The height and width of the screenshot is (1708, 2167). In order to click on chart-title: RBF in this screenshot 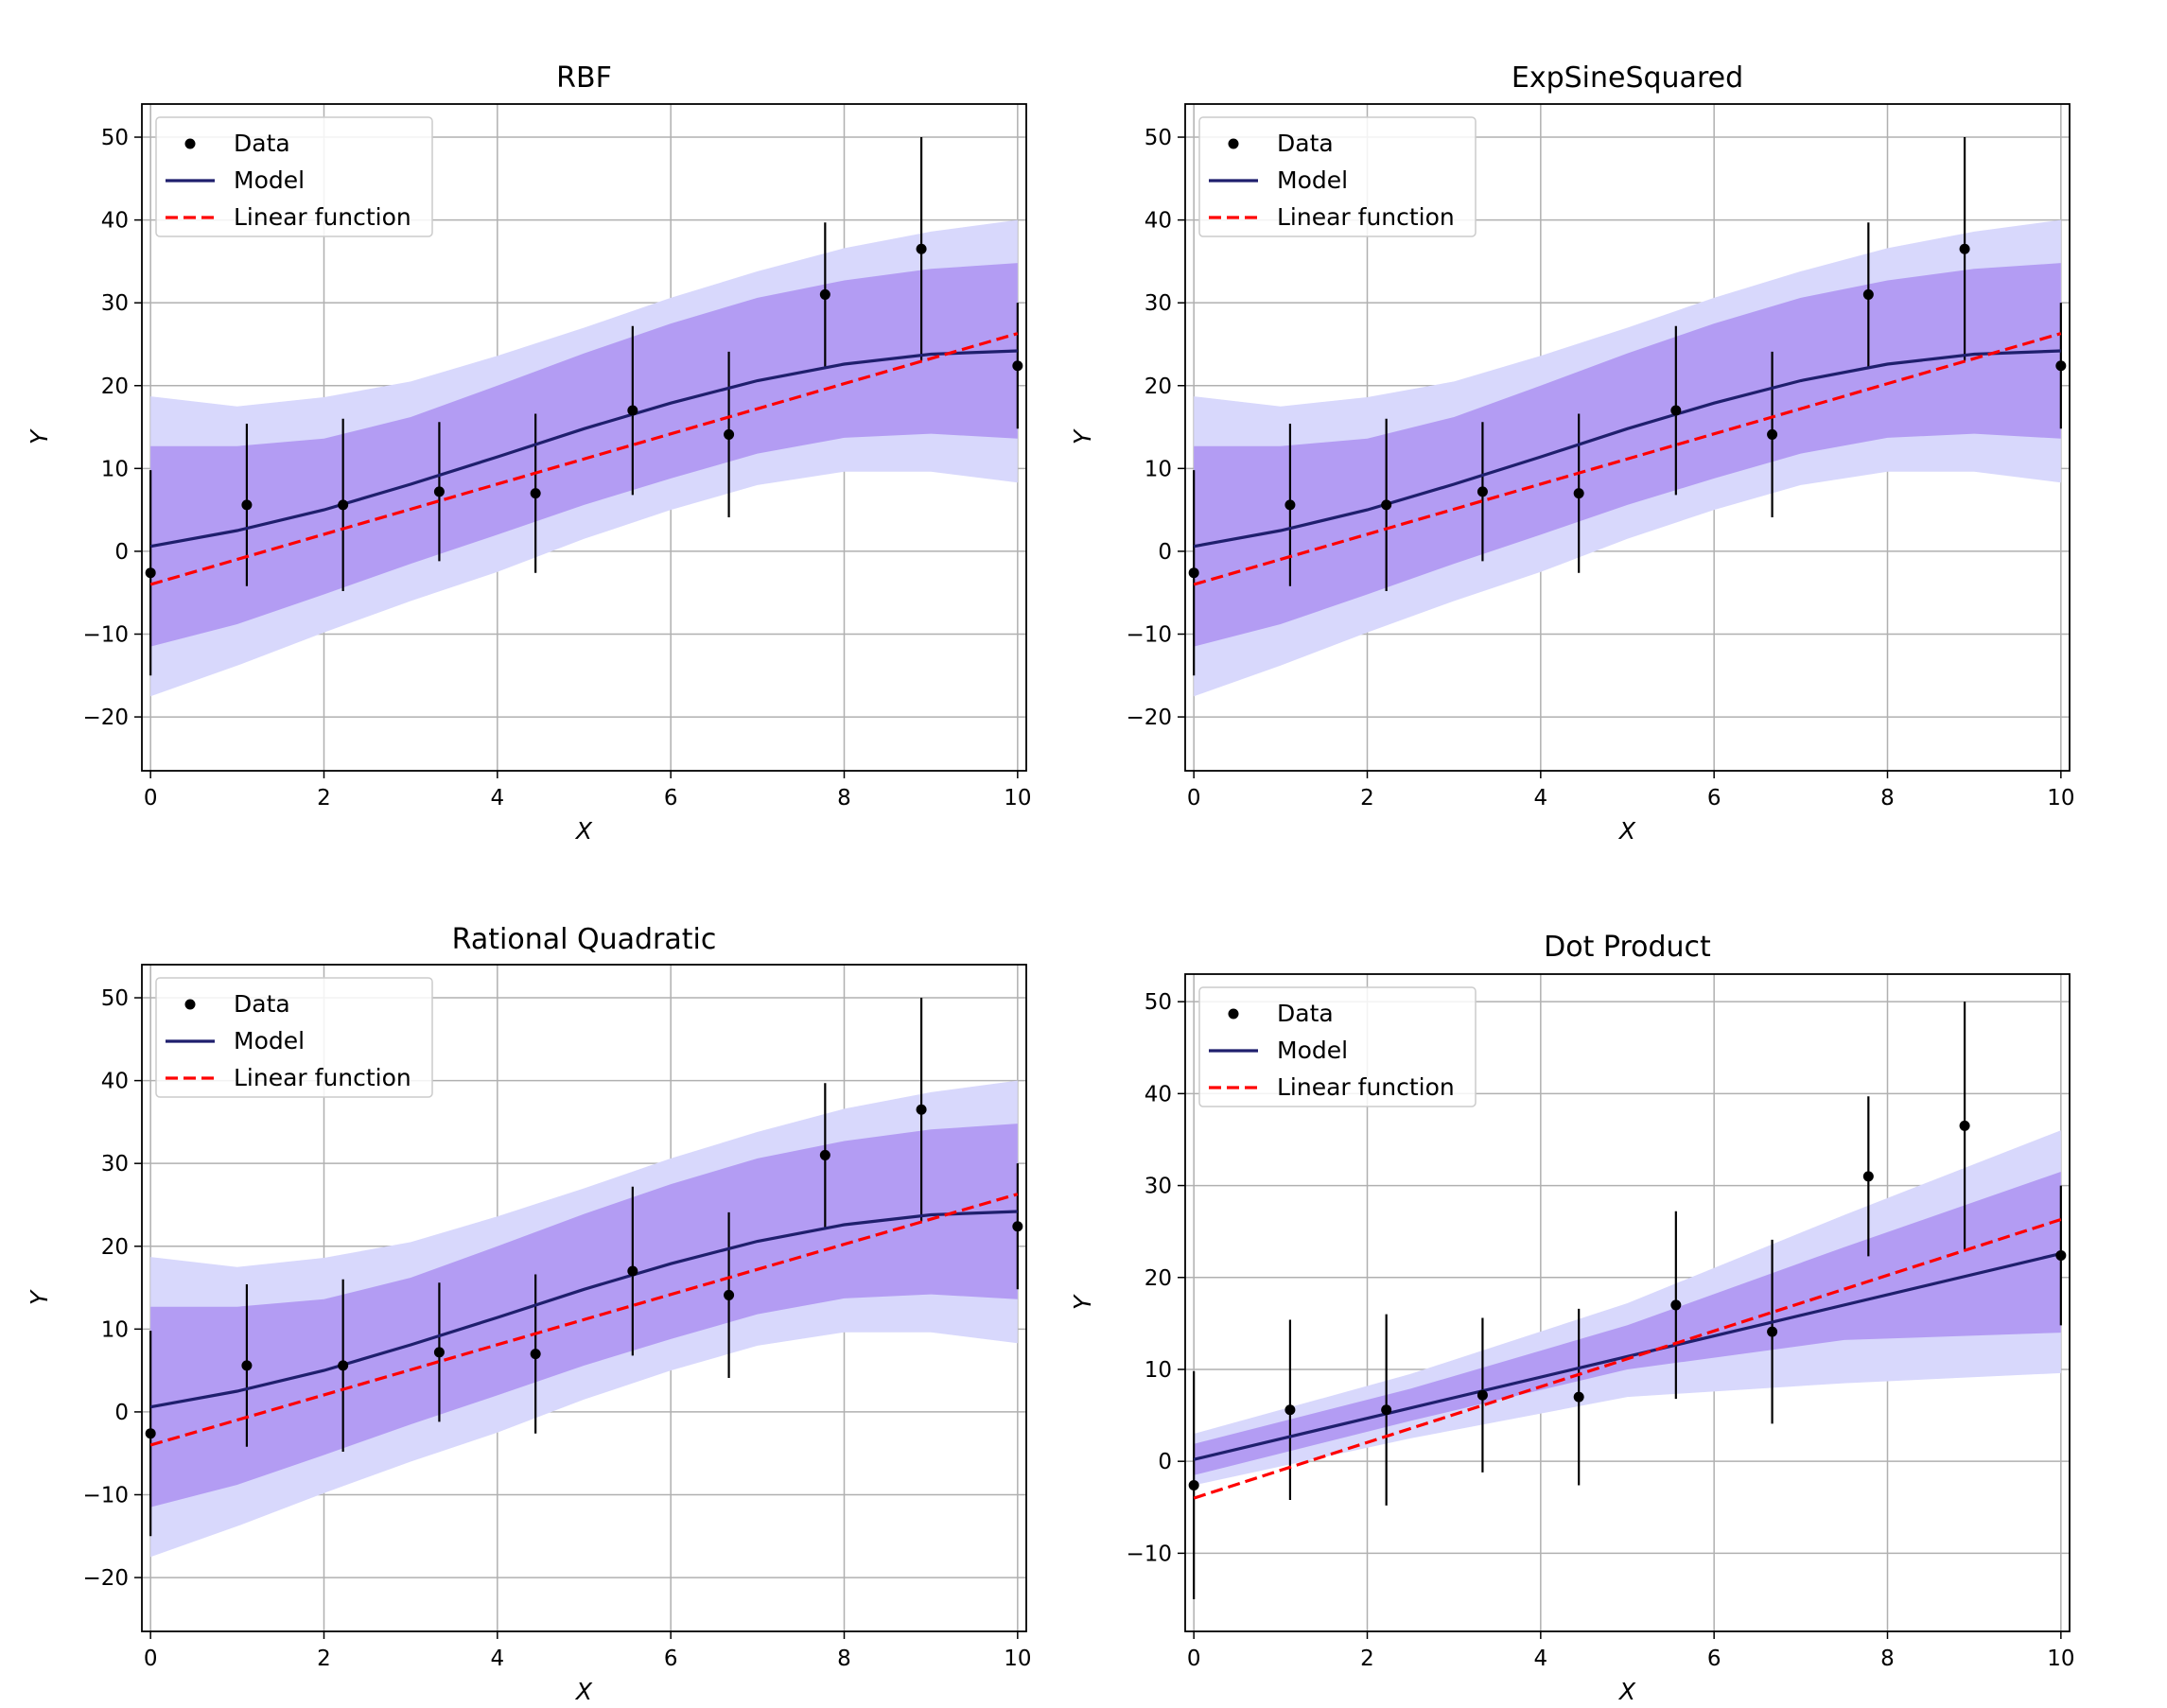, I will do `click(584, 78)`.